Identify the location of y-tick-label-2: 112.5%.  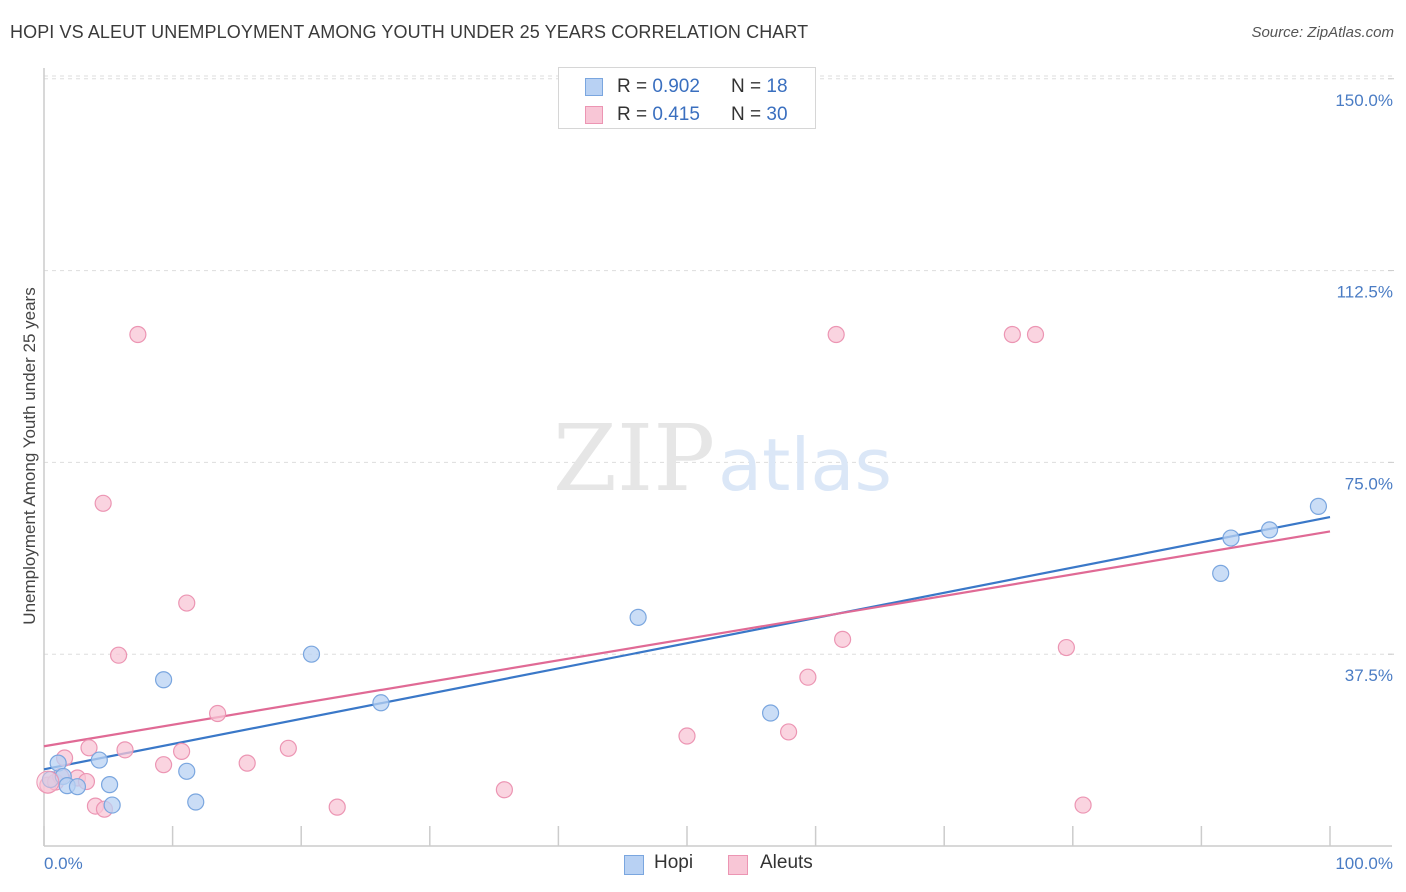
(1365, 292).